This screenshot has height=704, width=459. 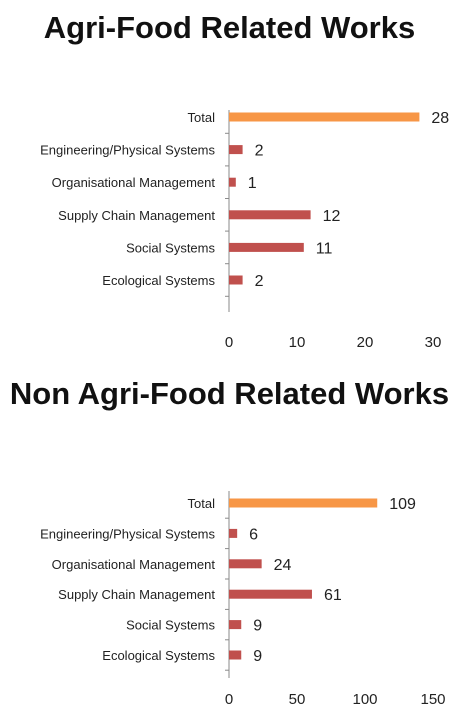 I want to click on x-tick-label: 50, so click(x=297, y=697).